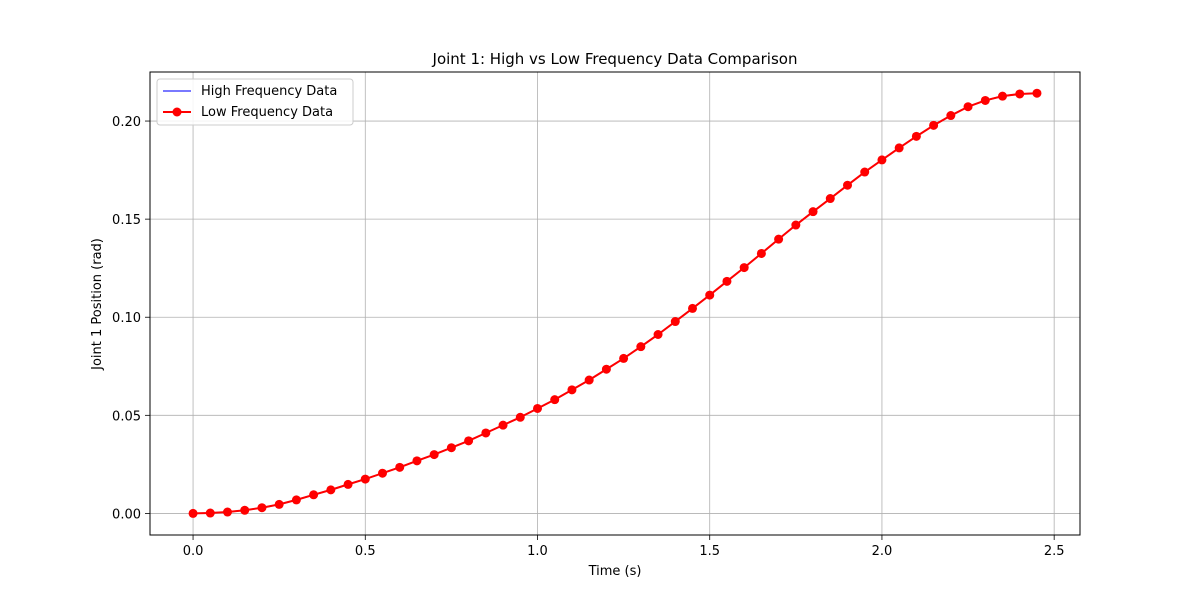 This screenshot has height=600, width=1200. I want to click on legend: High Frequency Data Low Frequency Data, so click(255, 102).